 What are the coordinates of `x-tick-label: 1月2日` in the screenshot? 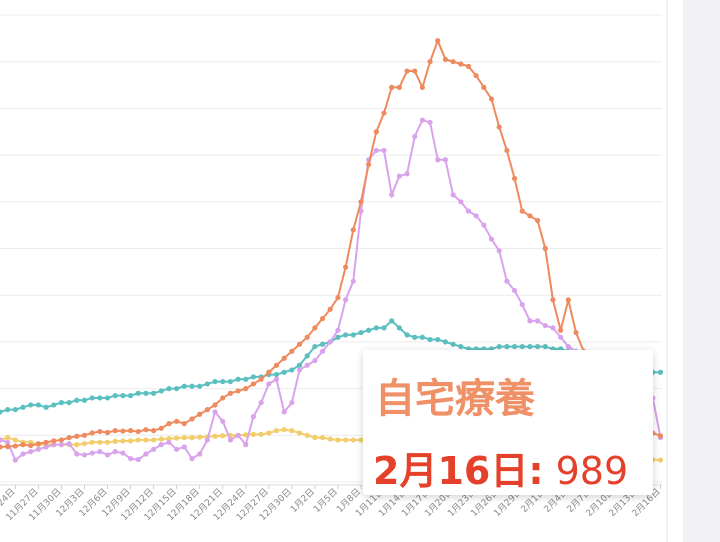 It's located at (302, 500).